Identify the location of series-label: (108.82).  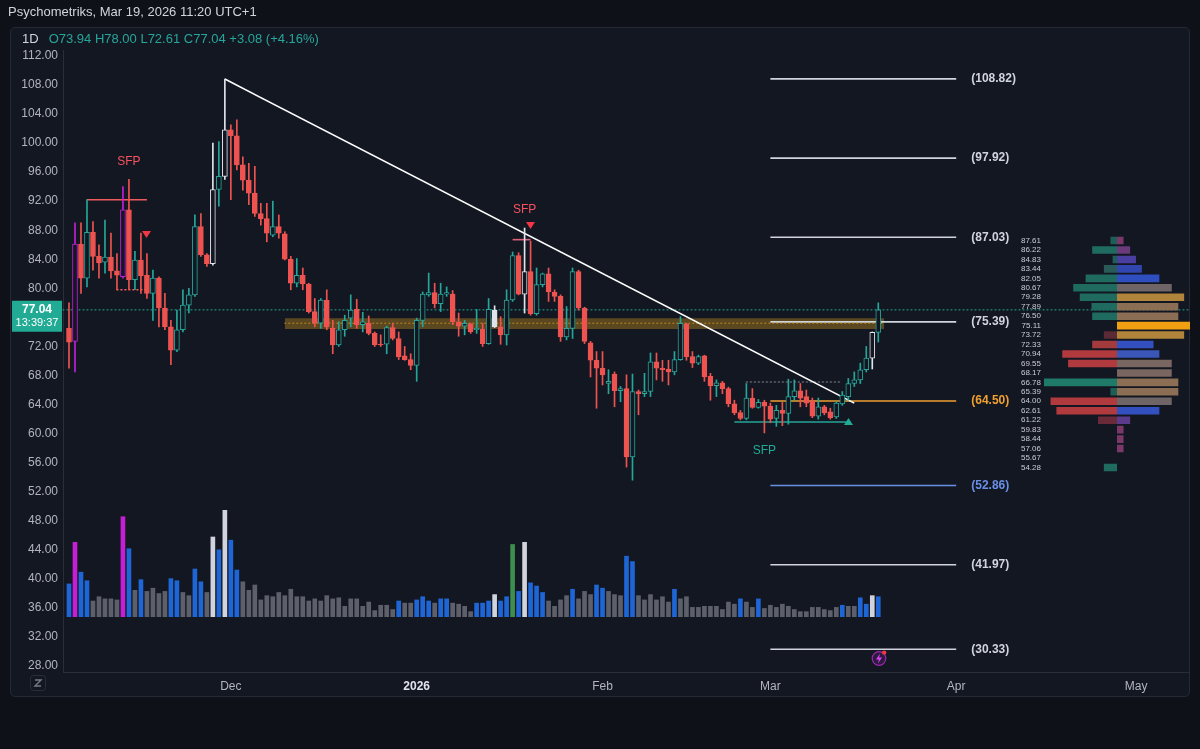
(993, 78).